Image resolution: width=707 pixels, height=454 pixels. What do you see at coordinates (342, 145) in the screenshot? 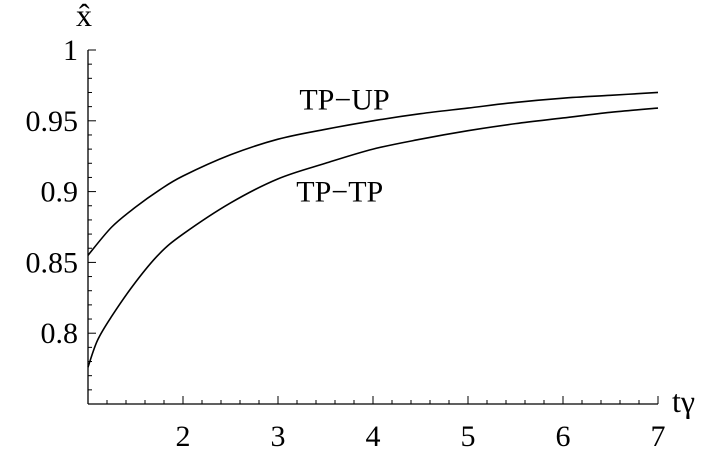
I see `annotations: TP−UP TP−TP` at bounding box center [342, 145].